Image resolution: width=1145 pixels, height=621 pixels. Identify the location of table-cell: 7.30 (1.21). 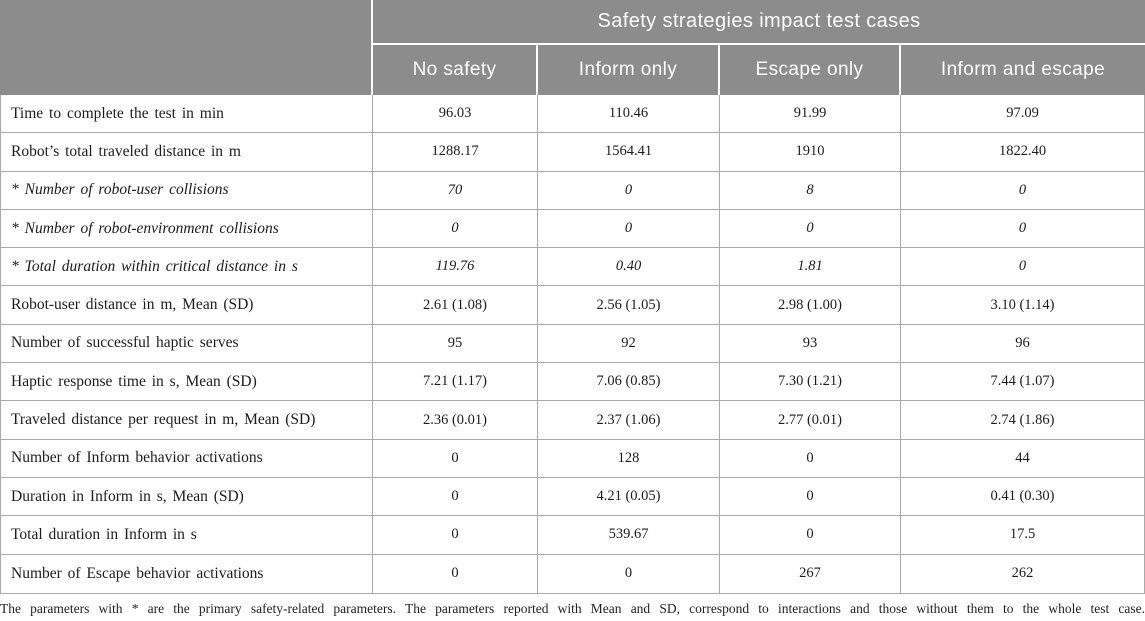
(810, 382).